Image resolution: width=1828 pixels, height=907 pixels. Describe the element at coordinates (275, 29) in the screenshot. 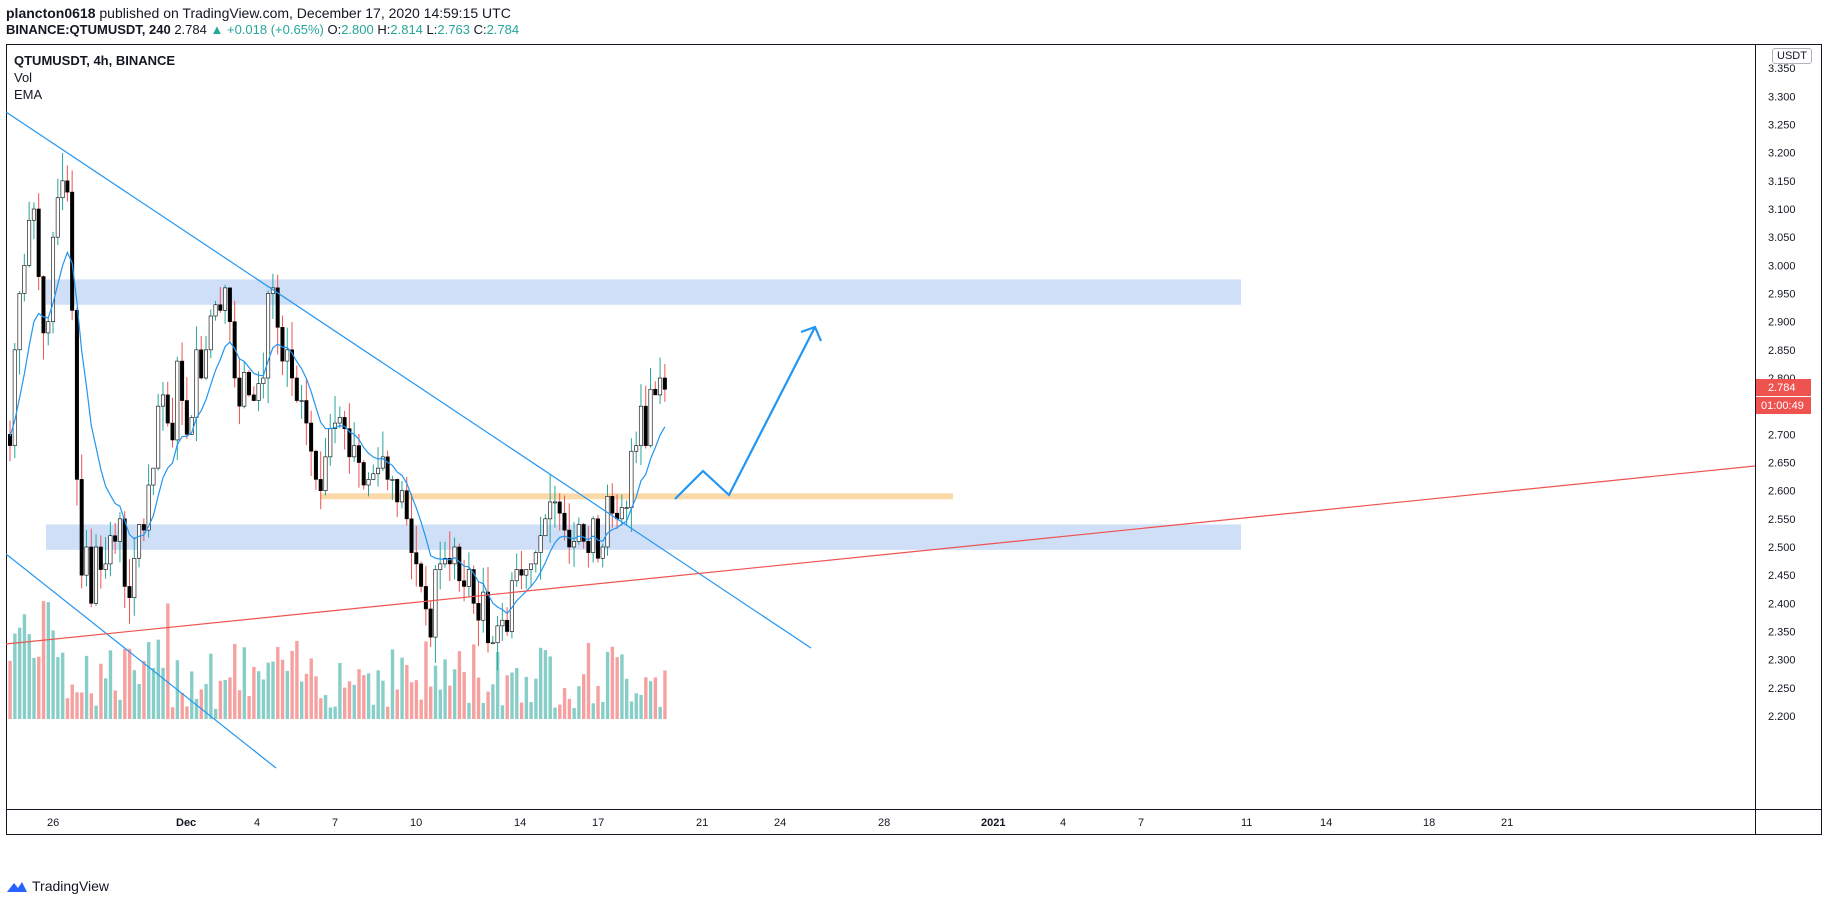

I see `price-change: +0.018 (+0.65%)` at that location.